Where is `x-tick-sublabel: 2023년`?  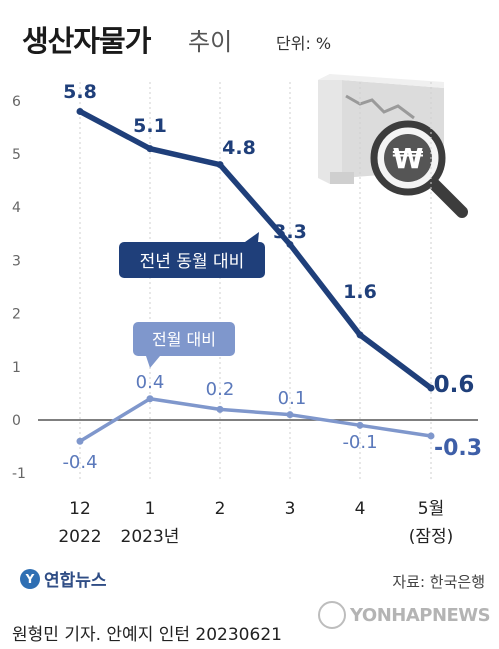
x-tick-sublabel: 2023년 is located at coordinates (150, 537).